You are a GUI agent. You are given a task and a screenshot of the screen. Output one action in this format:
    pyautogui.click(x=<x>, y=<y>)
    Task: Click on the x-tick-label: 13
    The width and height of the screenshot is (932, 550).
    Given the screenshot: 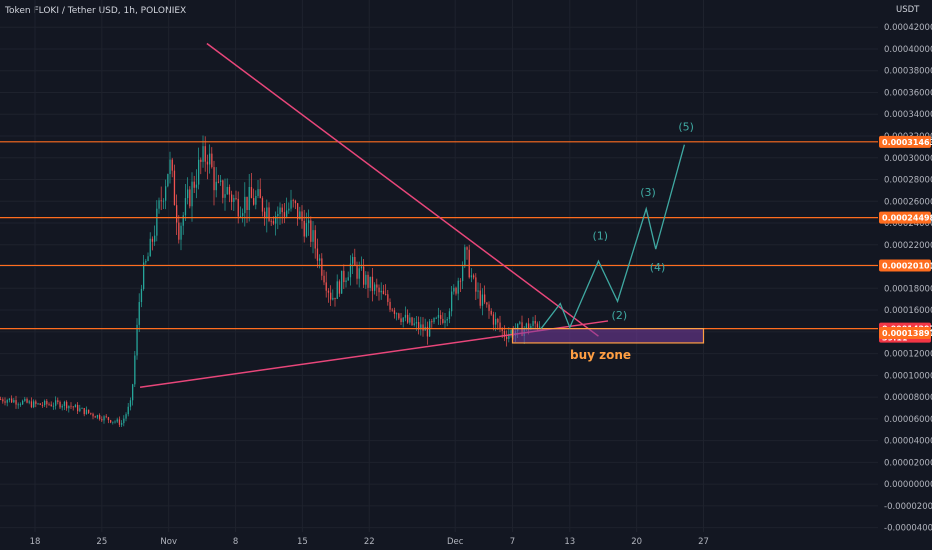 What is the action you would take?
    pyautogui.click(x=569, y=542)
    